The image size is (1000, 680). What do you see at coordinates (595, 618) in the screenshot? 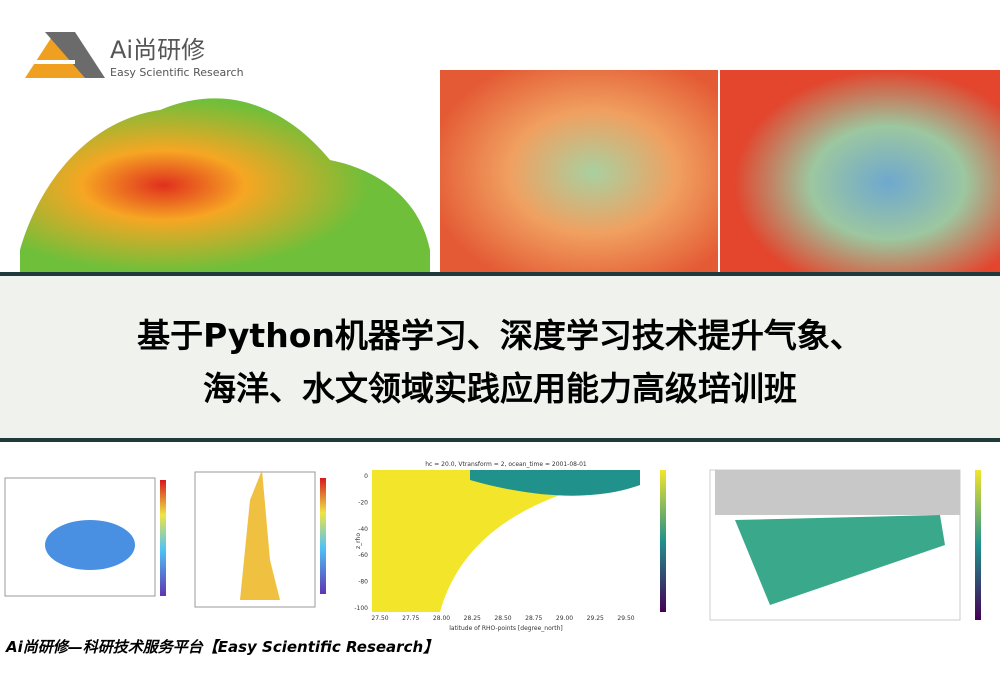
I see `x-tick-label: 29.25` at bounding box center [595, 618].